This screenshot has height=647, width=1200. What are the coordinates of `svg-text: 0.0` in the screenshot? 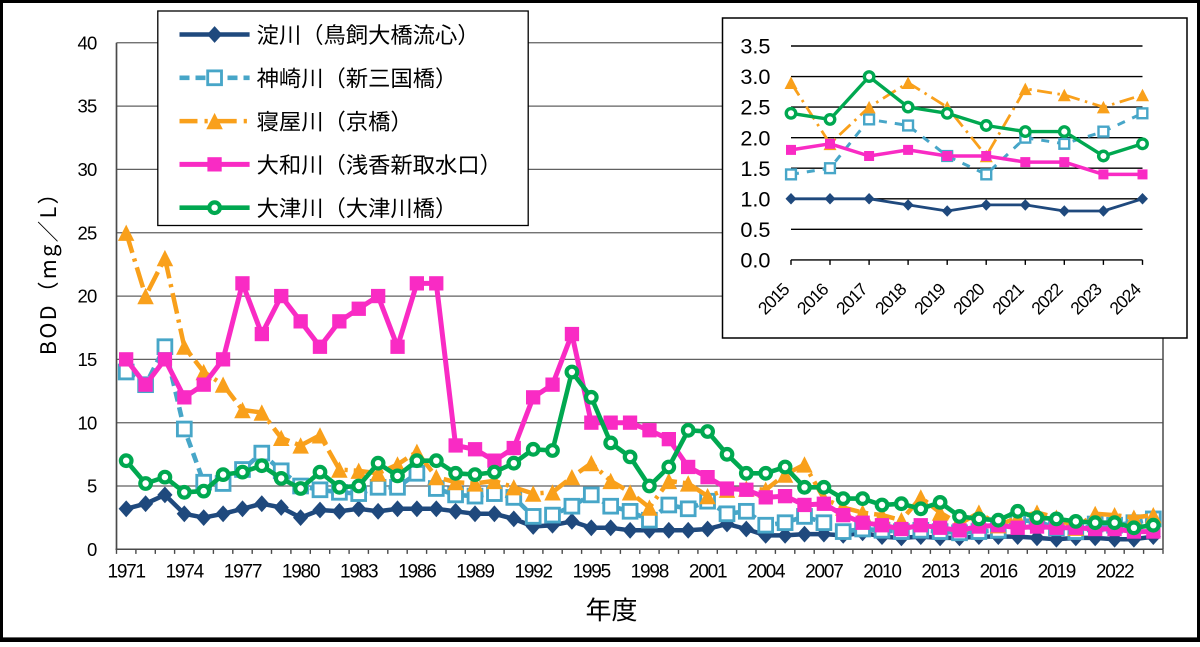 It's located at (755, 260).